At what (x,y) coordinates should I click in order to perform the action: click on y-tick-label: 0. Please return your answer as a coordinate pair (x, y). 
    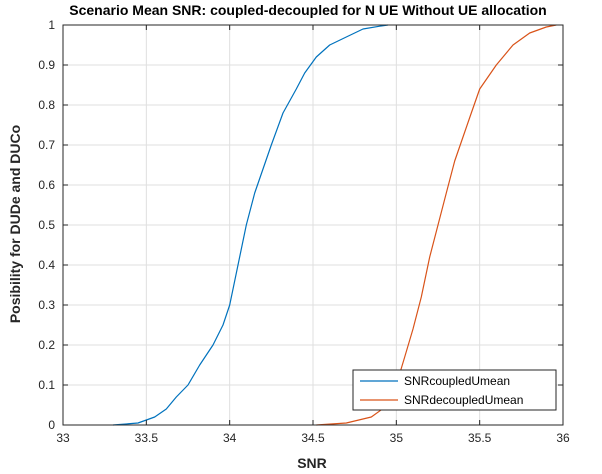
    Looking at the image, I should click on (51, 425).